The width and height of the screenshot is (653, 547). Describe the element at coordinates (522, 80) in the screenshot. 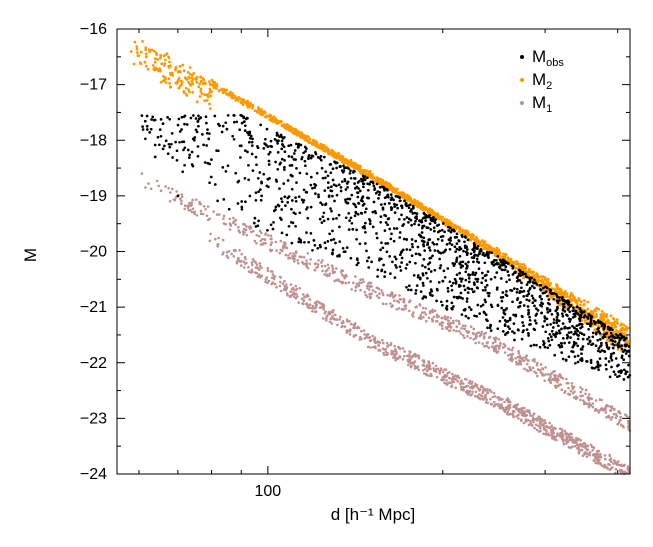

I see `legend-marker` at that location.